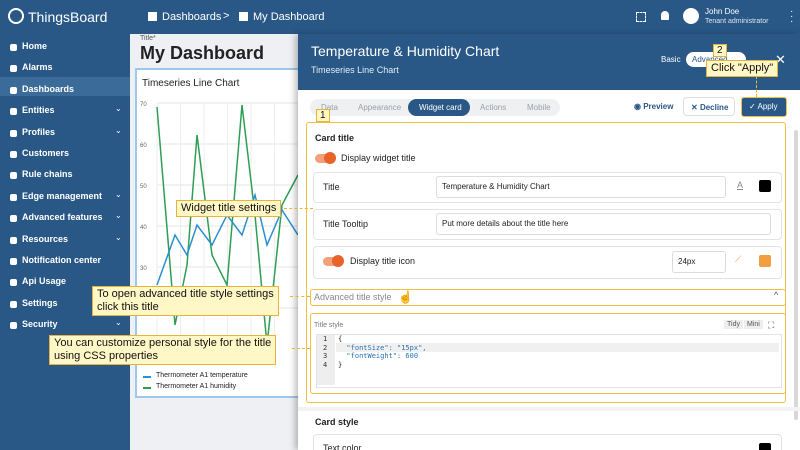  I want to click on step-badge: 2, so click(720, 50).